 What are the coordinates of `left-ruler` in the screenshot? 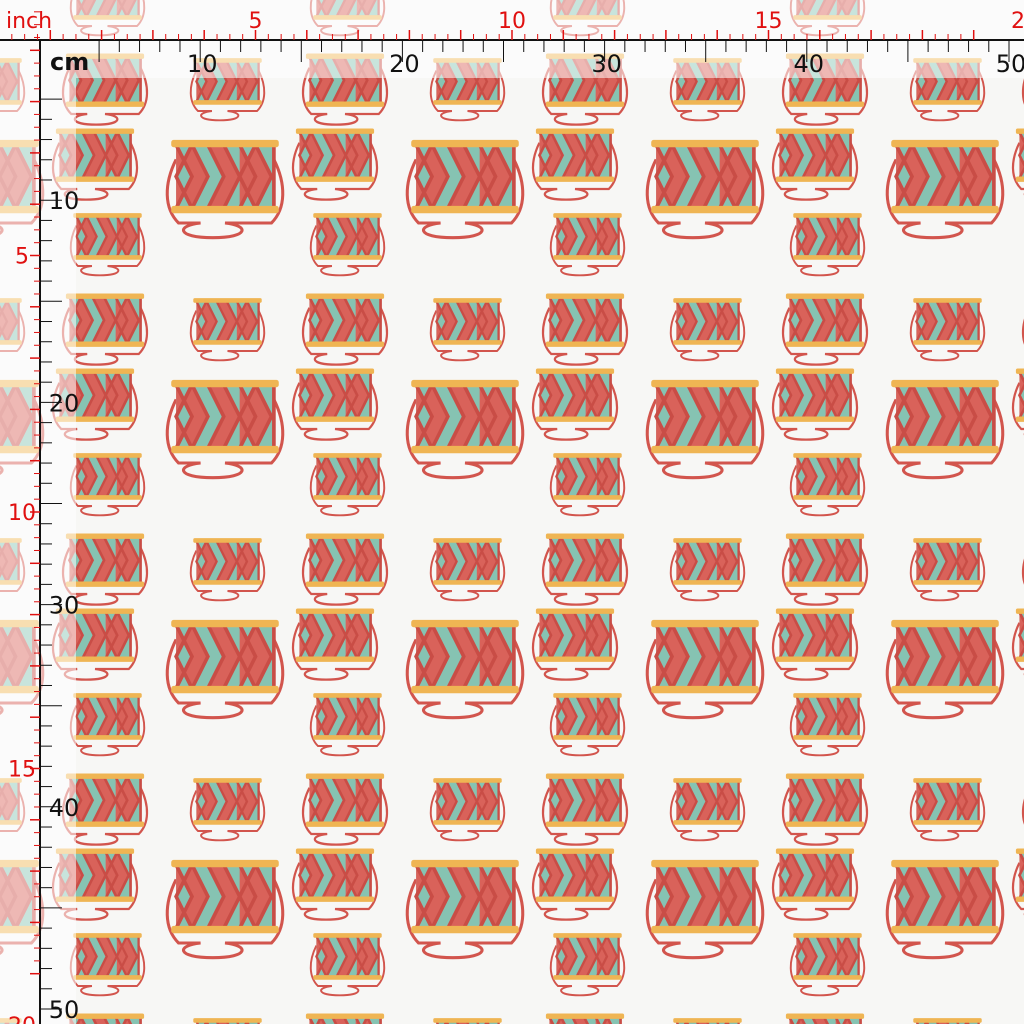 It's located at (38, 551).